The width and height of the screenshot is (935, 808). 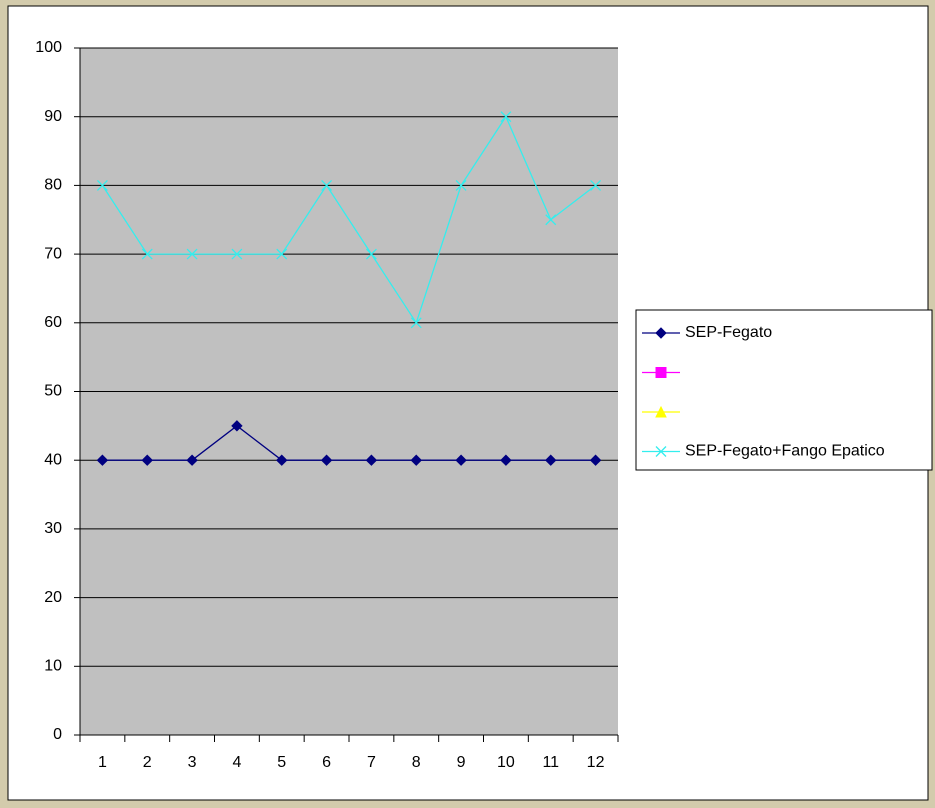 I want to click on legend-label: SEP-Fegato+Fango Epatico, so click(x=785, y=451).